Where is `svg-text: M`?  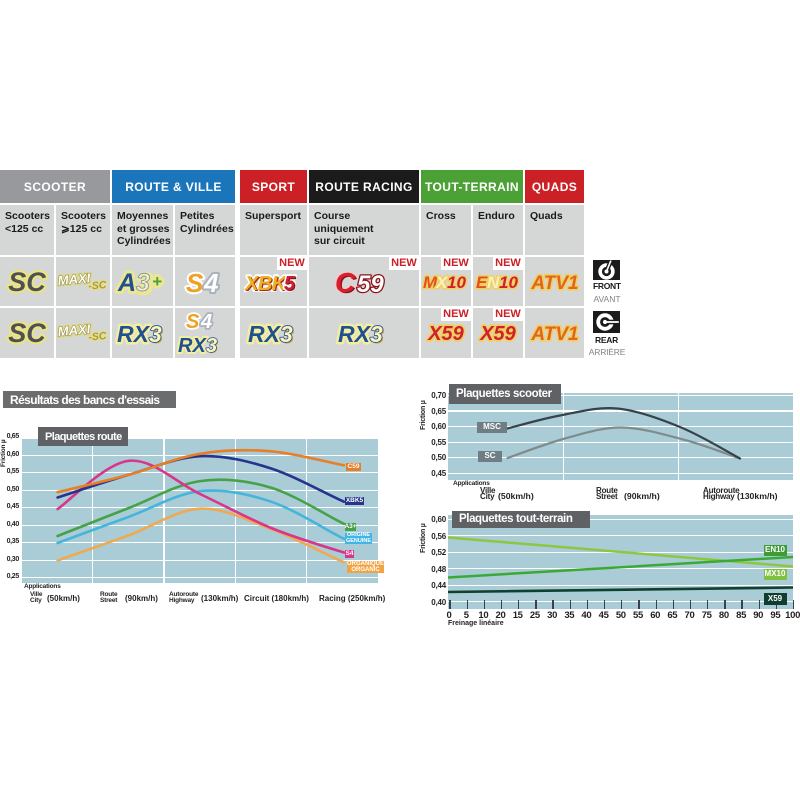 svg-text: M is located at coordinates (430, 282).